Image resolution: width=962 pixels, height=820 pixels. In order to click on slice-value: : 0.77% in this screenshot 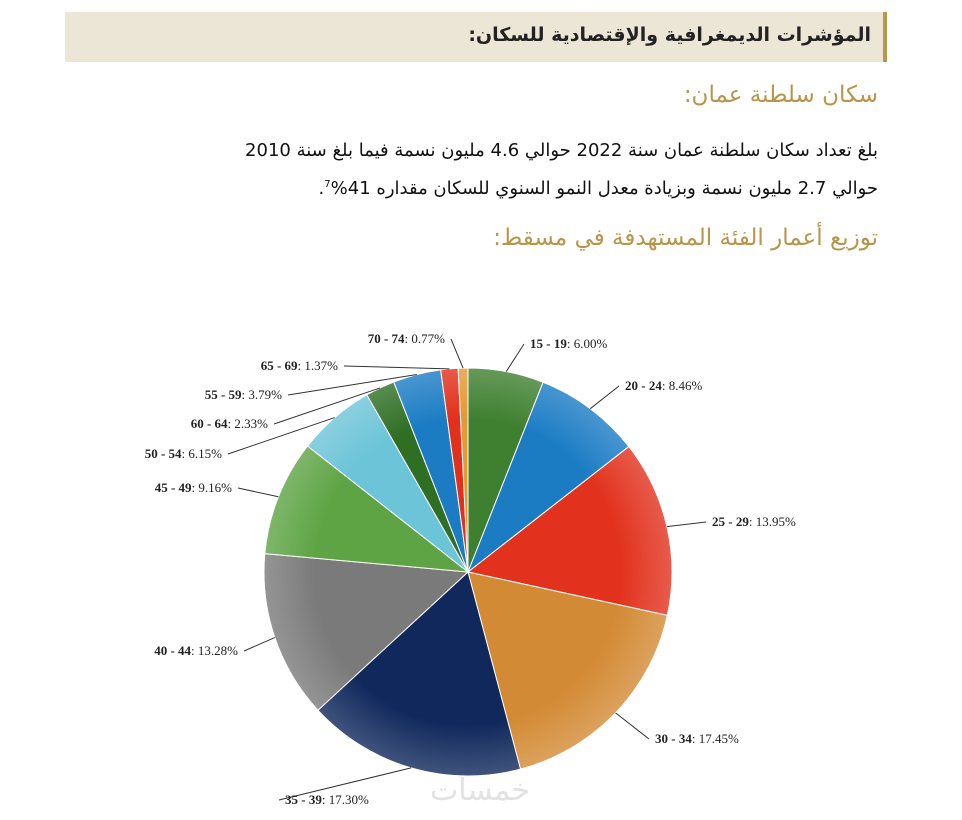, I will do `click(425, 338)`.